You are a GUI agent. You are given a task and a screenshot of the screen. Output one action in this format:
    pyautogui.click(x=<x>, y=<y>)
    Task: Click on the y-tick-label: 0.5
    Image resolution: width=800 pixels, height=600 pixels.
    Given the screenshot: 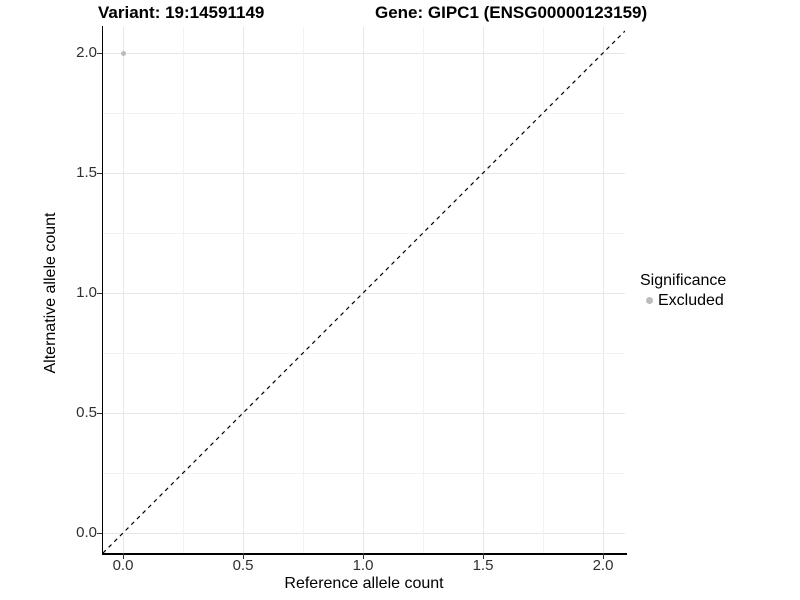 What is the action you would take?
    pyautogui.click(x=86, y=412)
    